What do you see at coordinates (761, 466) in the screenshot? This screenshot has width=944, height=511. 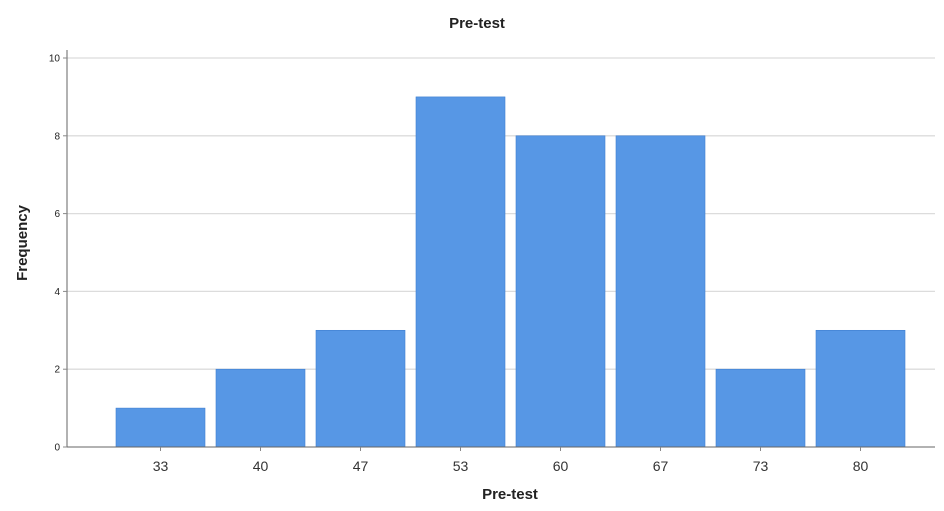 I see `x-tick-label-73: 73` at bounding box center [761, 466].